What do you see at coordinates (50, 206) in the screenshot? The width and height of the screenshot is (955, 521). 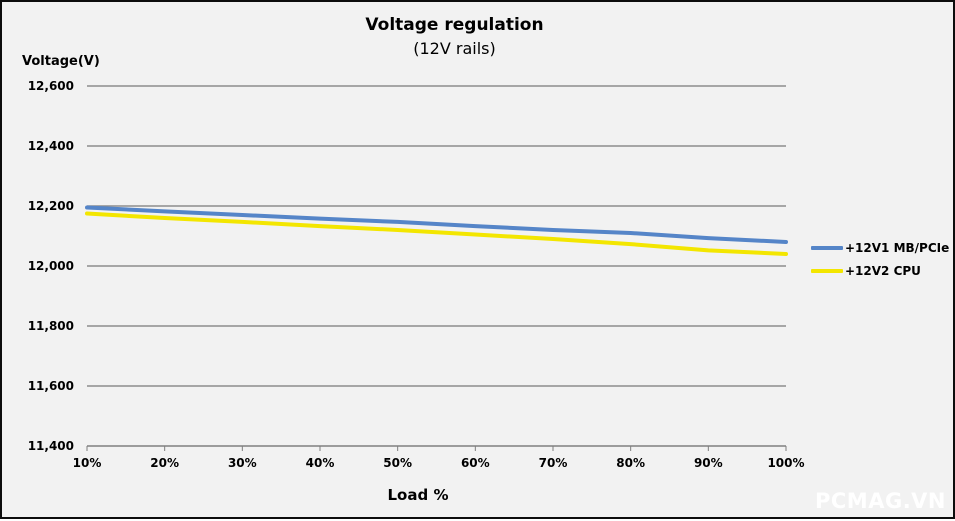 I see `y-axis-tick-label: 12,200` at bounding box center [50, 206].